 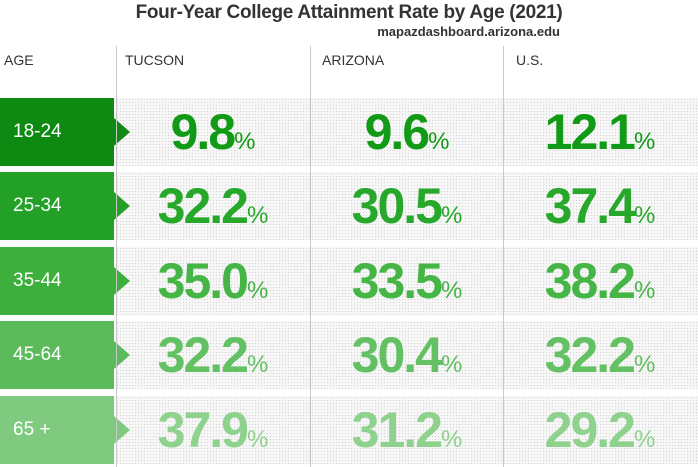 I want to click on value: 38.2%, so click(x=600, y=286).